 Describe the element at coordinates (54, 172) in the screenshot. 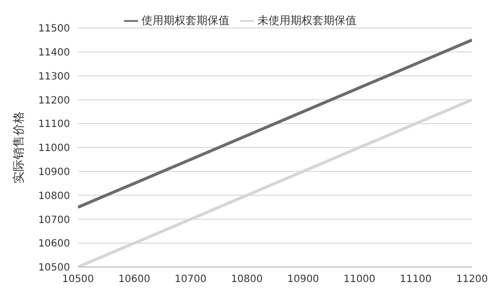

I see `y-tick-label: 10900` at that location.